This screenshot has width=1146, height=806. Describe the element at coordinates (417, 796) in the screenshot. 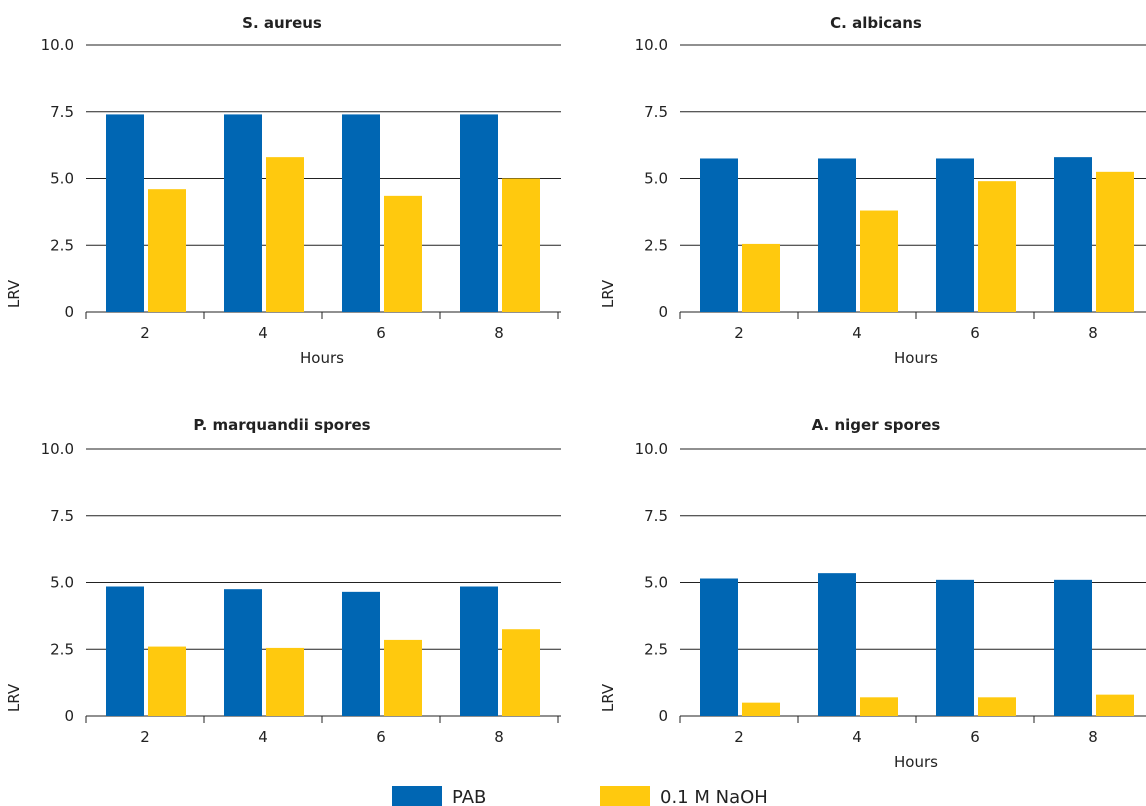

I see `legend-swatch-pab` at that location.